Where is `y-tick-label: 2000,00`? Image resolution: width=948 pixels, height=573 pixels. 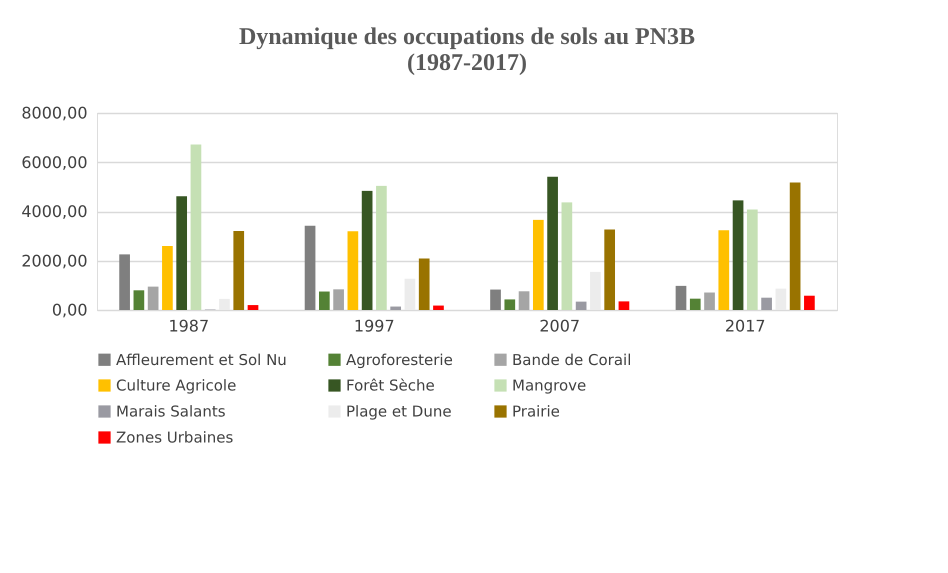
y-tick-label: 2000,00 is located at coordinates (54, 260).